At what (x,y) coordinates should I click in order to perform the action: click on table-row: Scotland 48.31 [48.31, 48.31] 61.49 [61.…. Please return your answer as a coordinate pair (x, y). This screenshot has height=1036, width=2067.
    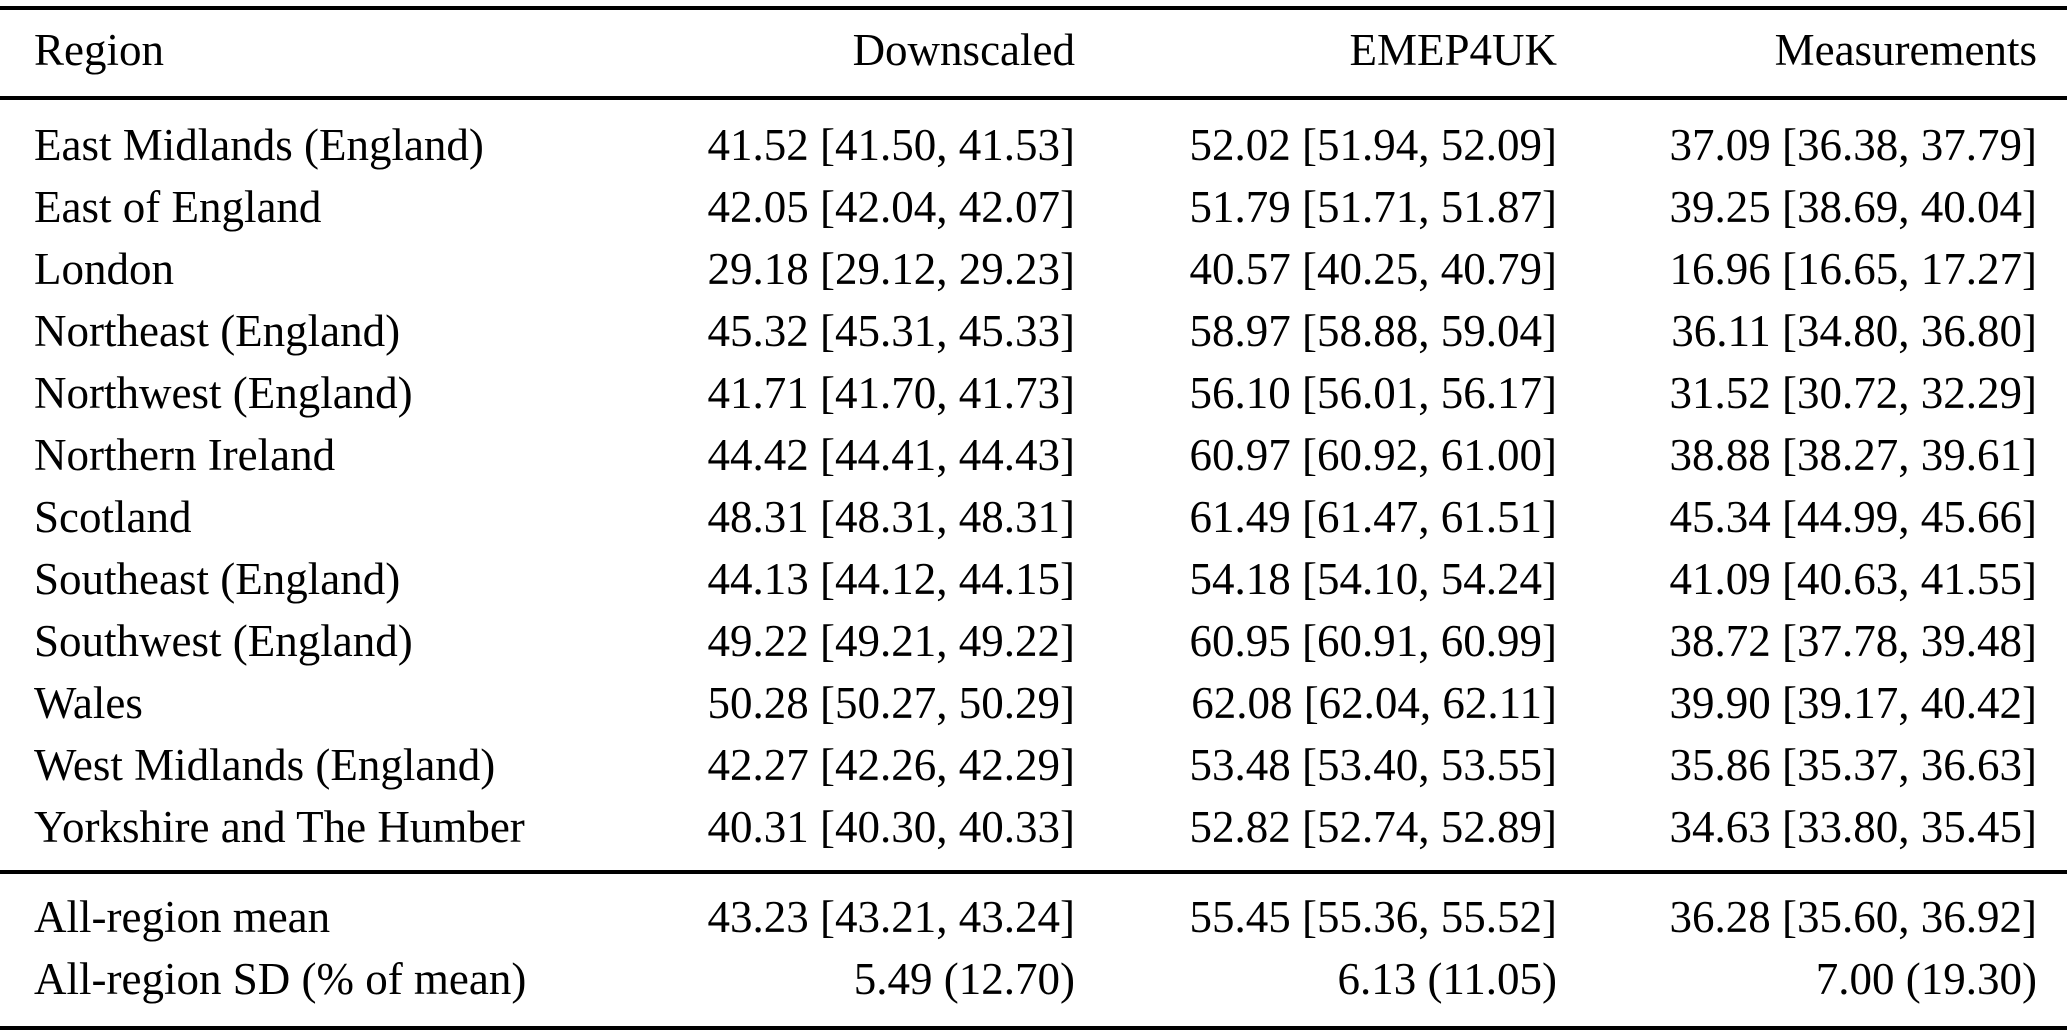
    Looking at the image, I should click on (1033, 517).